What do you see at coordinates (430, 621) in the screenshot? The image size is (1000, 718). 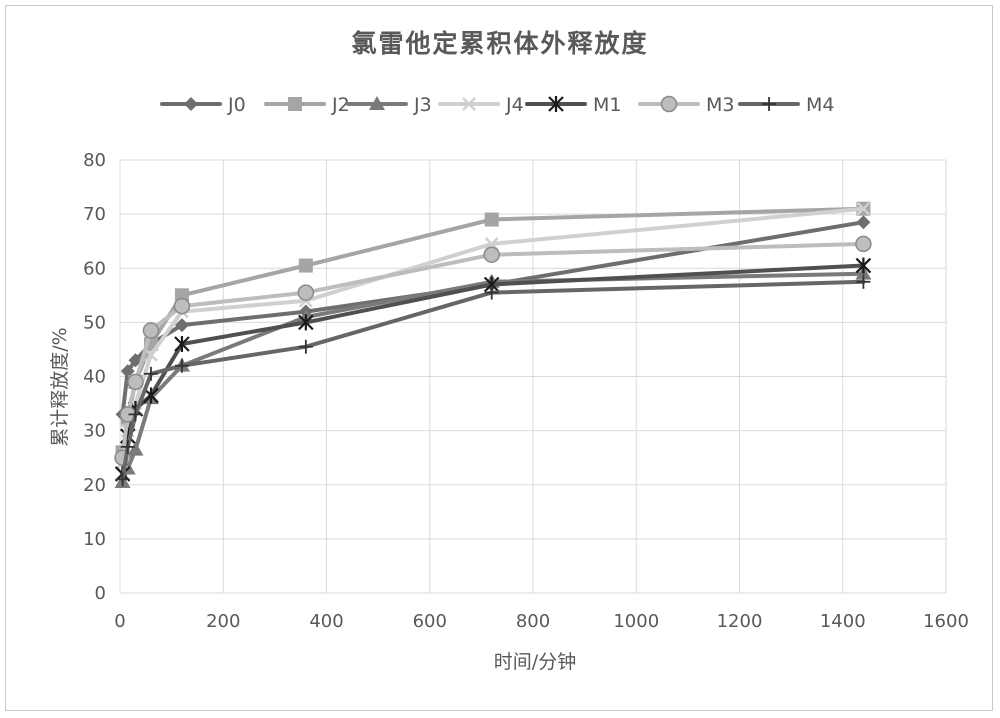 I see `x-tick-600: 600` at bounding box center [430, 621].